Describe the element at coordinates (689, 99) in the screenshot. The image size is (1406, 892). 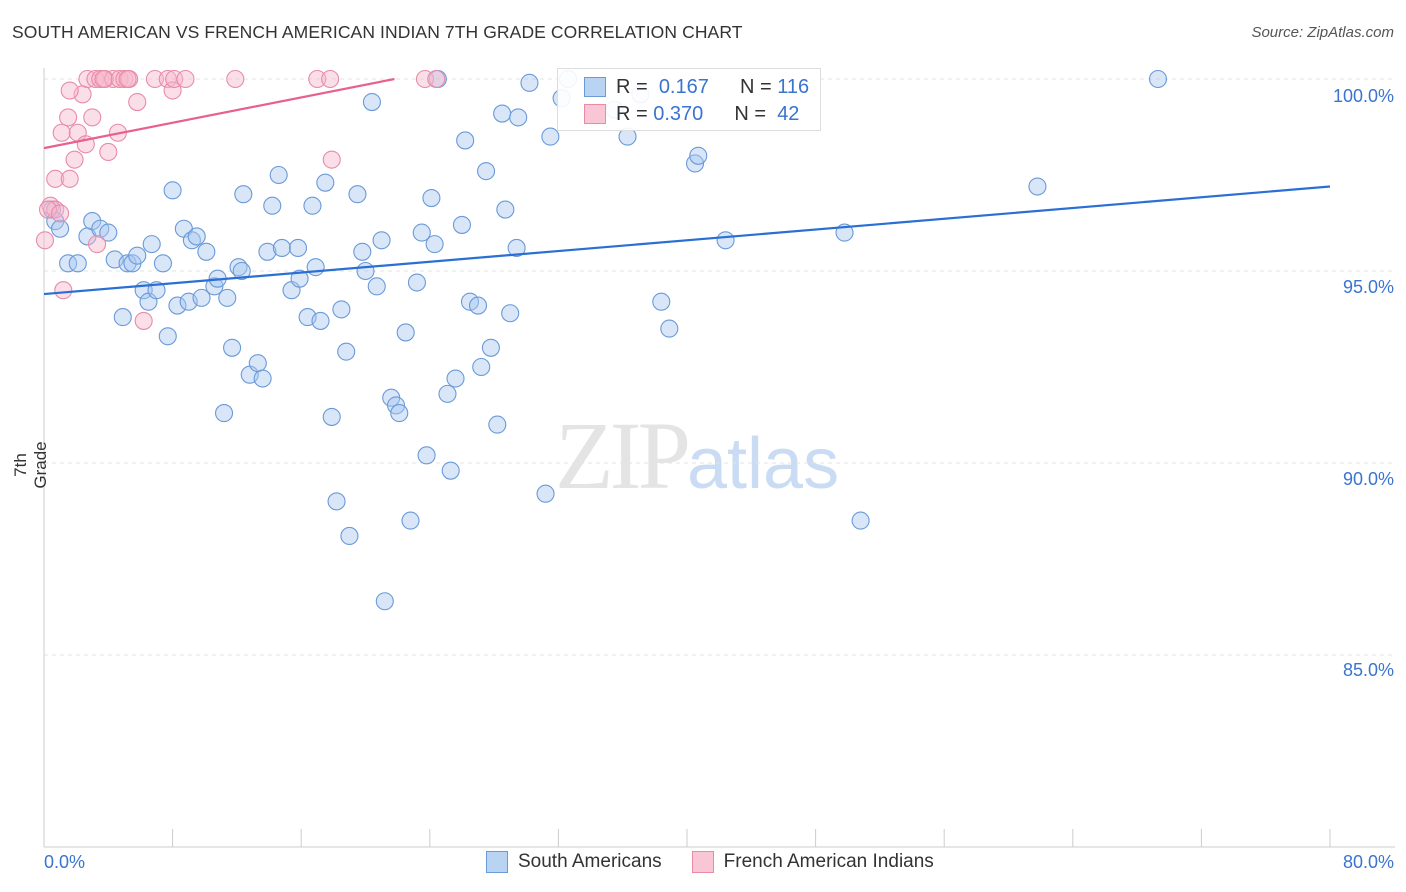
I see `stats-legend: R = 0.167 N = 116 R = 0.370 N = 42` at that location.